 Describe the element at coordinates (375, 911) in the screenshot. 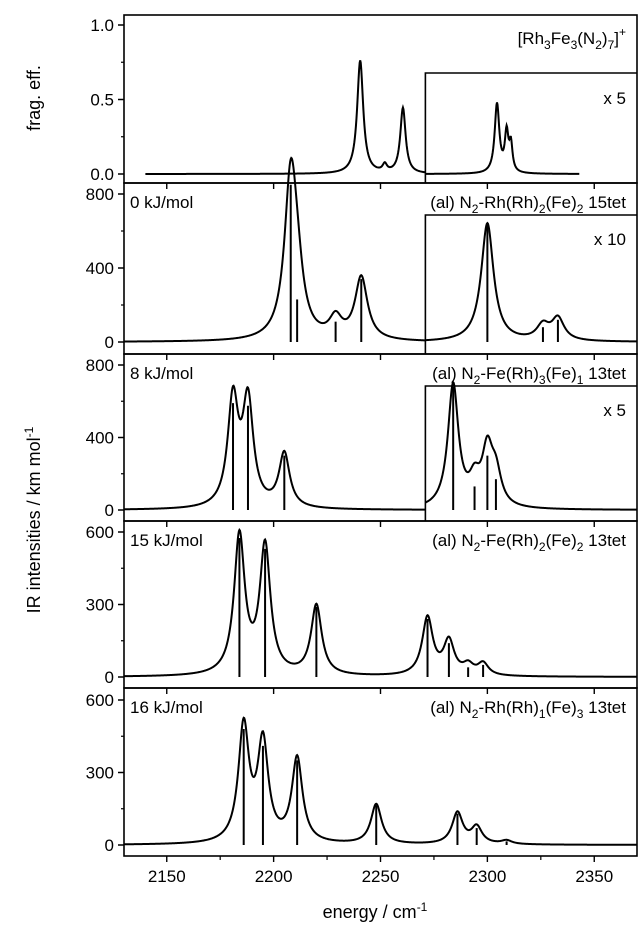

I see `x-axis-label: energy / cm-1` at that location.